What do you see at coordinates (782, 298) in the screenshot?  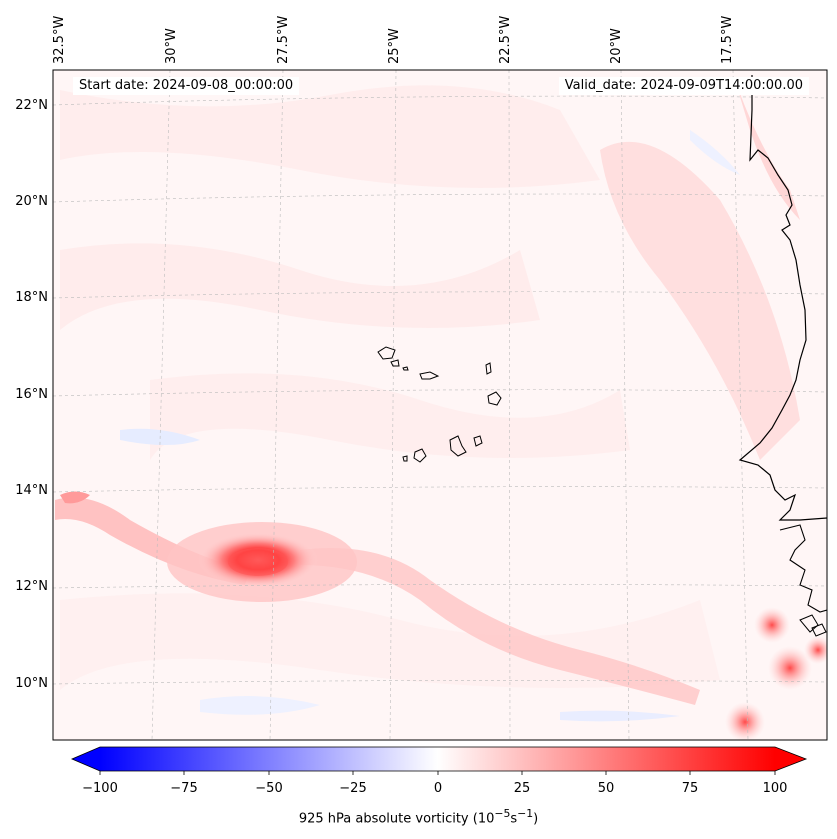 I see `african-coastline` at bounding box center [782, 298].